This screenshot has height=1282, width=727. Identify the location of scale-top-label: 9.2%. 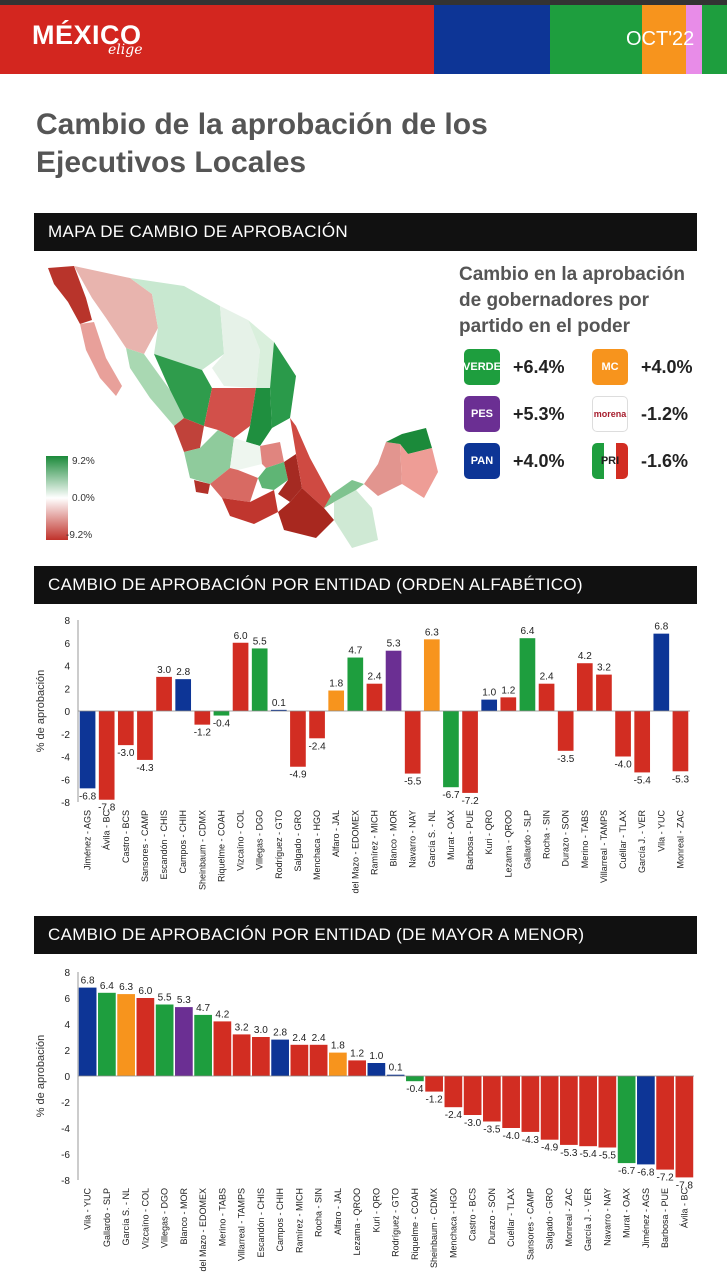
(83, 461).